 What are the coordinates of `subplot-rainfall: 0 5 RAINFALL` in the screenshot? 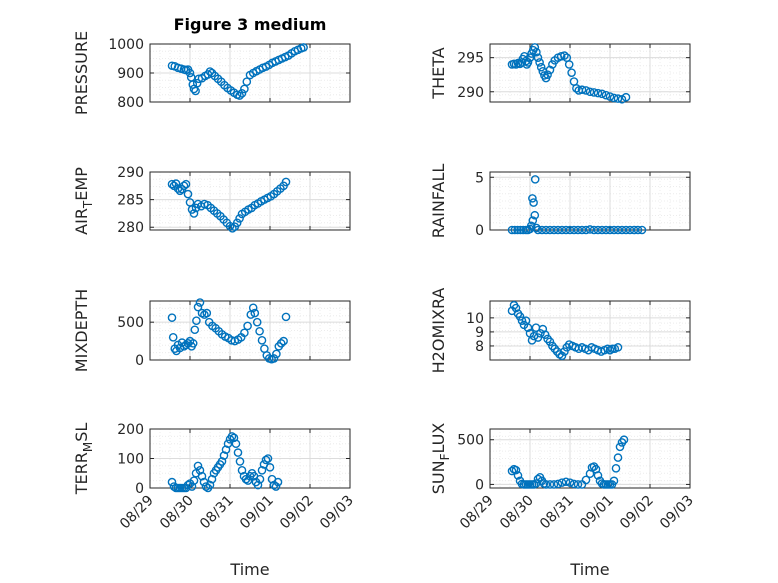 It's located at (560, 201).